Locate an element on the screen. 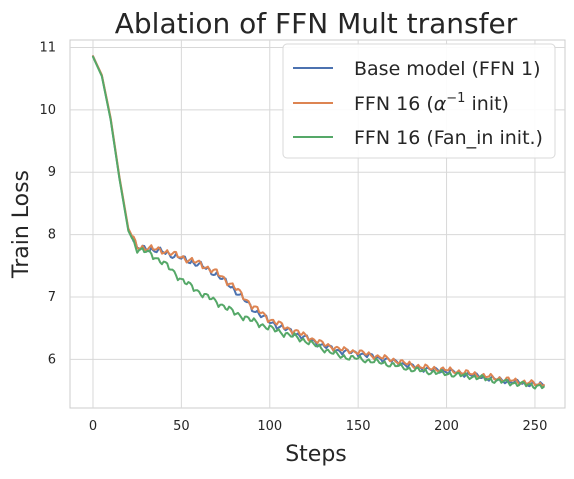 The image size is (574, 479). legend-label-ffn16-alpha: FFN 16 (α−1 init) is located at coordinates (431, 103).